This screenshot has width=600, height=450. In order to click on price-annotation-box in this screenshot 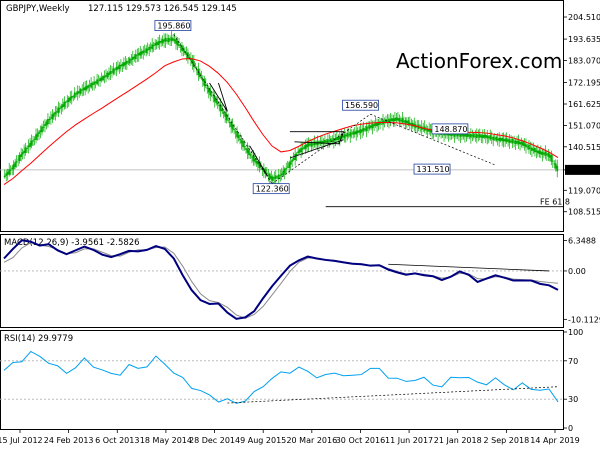, I will do `click(360, 105)`.